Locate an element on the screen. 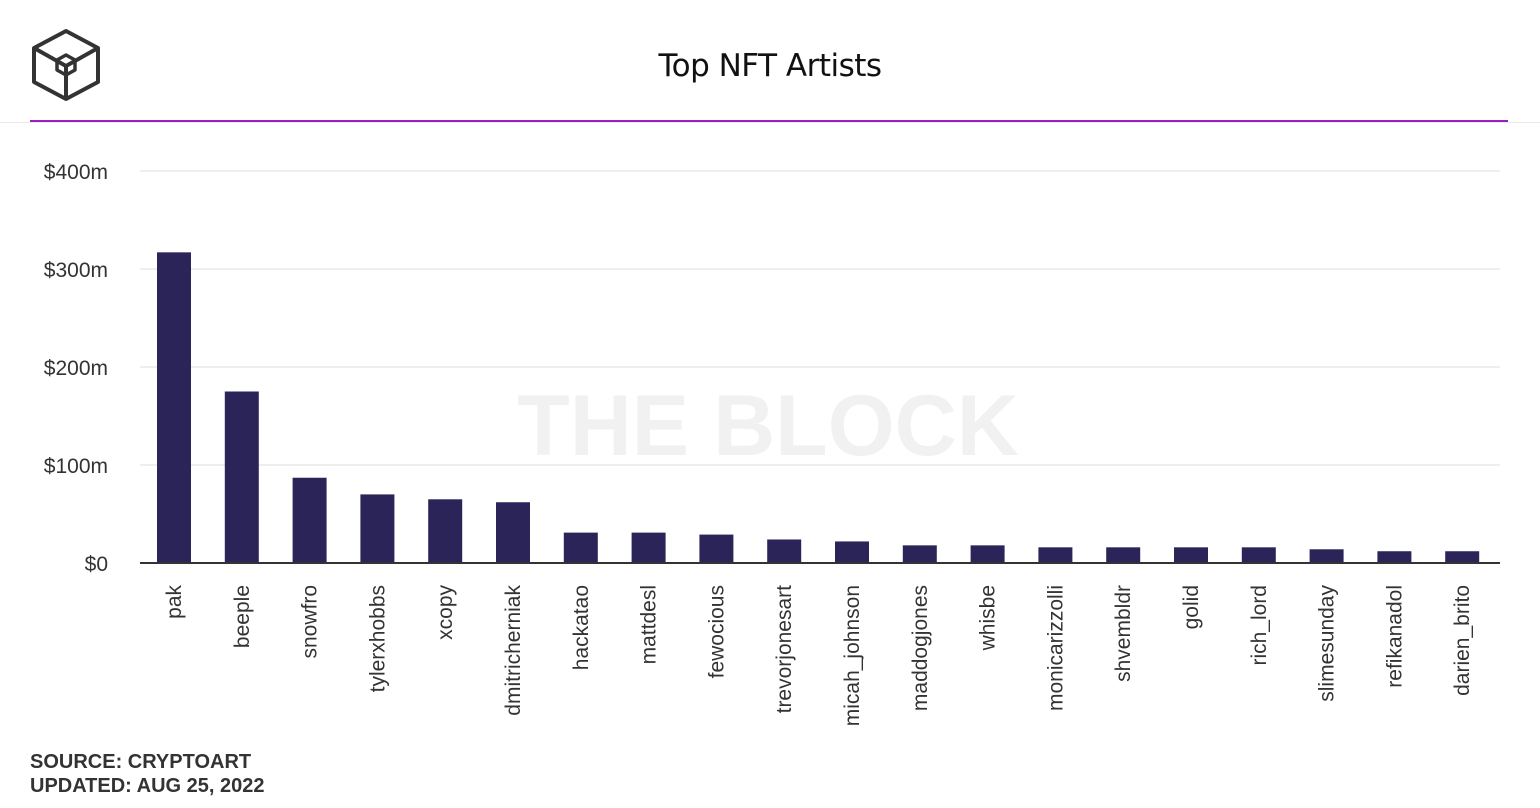  x-tick-label: shvembldr is located at coordinates (1123, 633).